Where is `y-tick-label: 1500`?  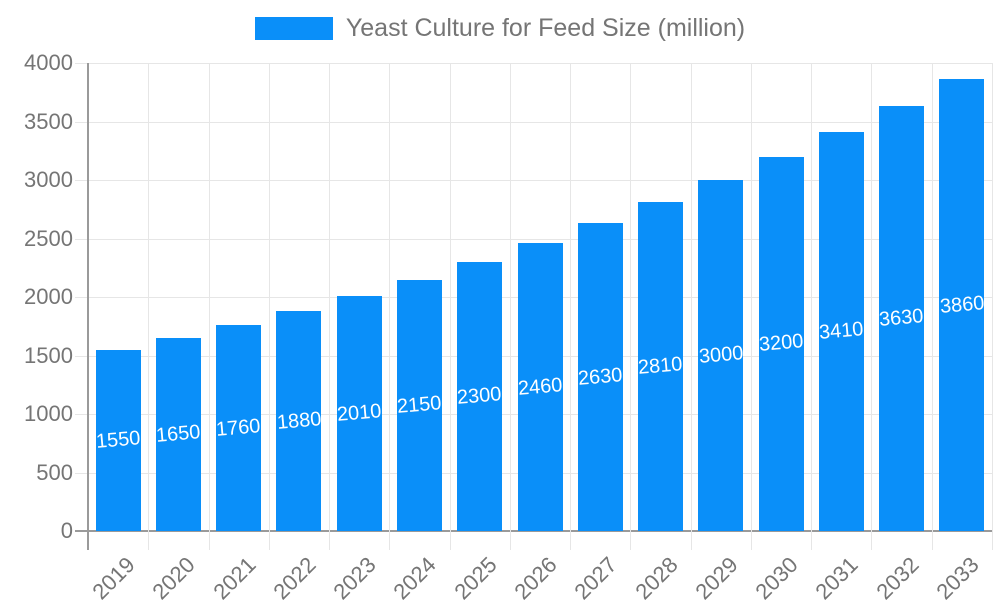
y-tick-label: 1500 is located at coordinates (48, 355).